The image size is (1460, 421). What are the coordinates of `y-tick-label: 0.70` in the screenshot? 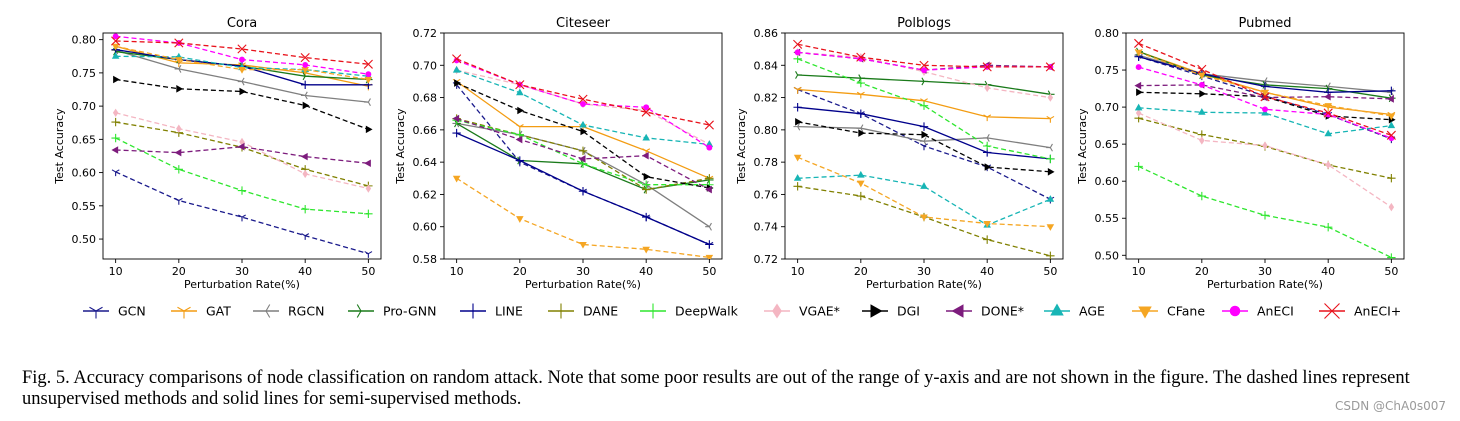 It's located at (84, 106).